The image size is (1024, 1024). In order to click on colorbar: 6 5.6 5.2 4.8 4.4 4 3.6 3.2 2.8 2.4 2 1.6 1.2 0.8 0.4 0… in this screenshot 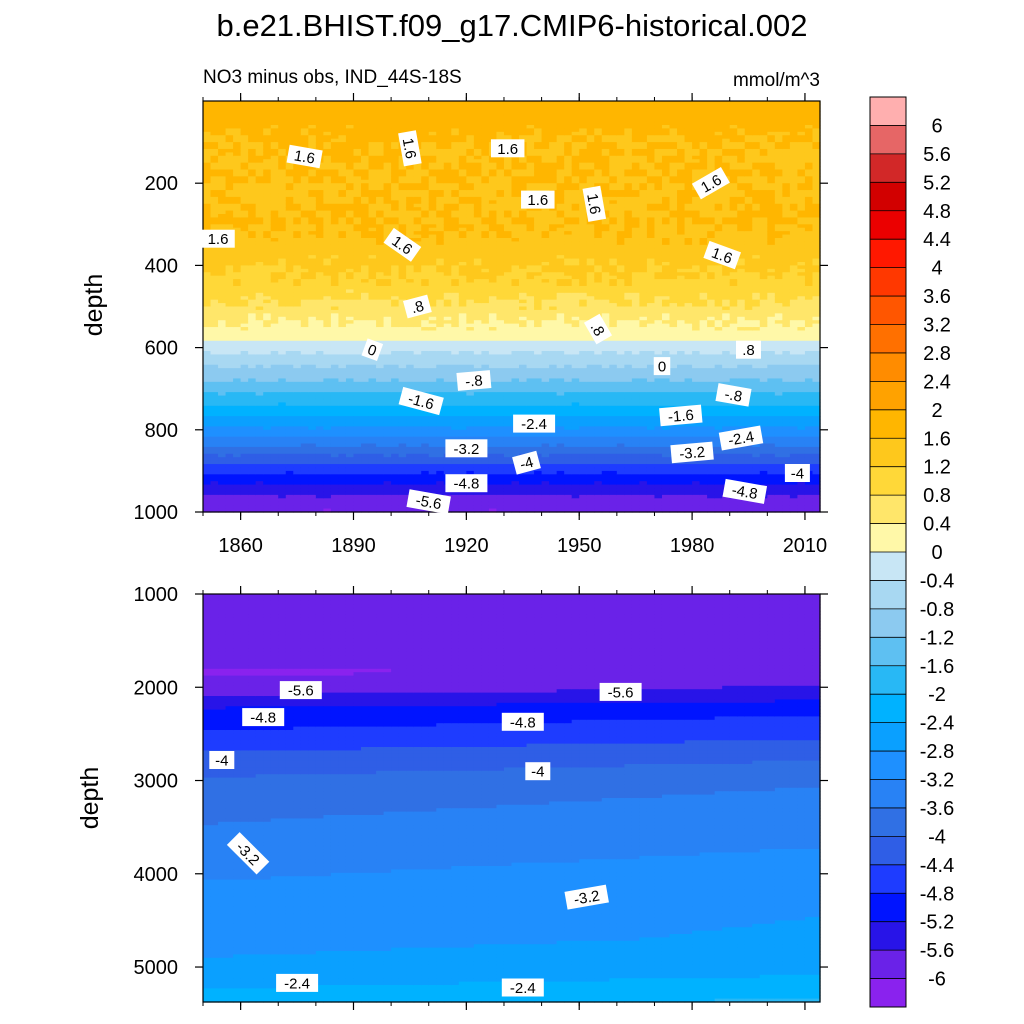, I will do `click(911, 552)`.